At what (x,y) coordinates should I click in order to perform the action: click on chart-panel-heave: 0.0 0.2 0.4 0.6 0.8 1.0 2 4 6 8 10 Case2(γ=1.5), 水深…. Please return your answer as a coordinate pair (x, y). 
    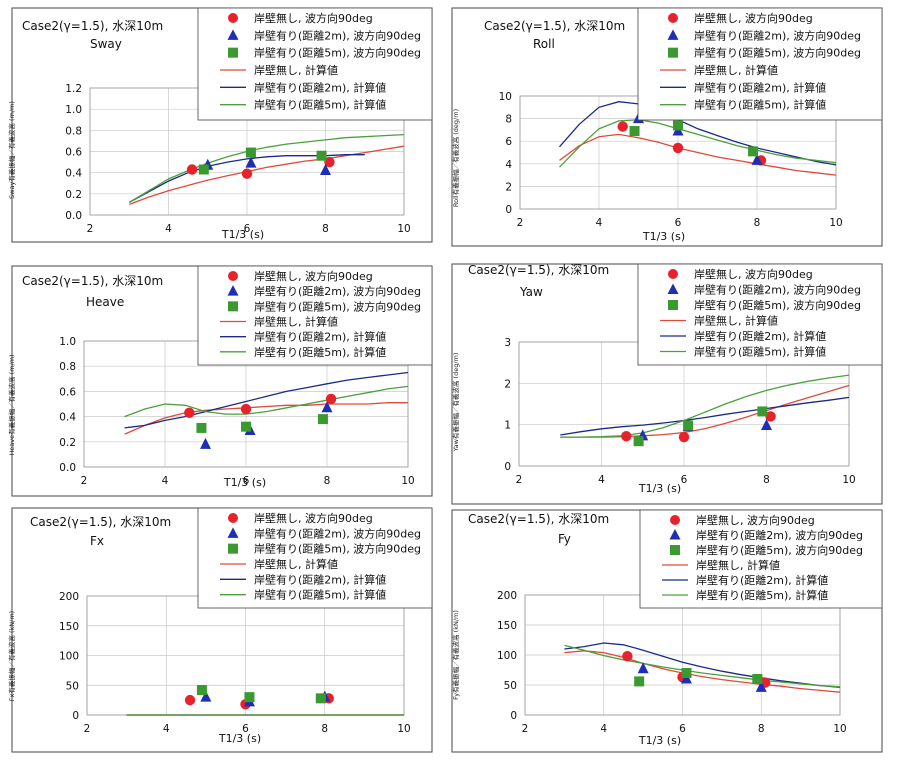
    Looking at the image, I should click on (220, 381).